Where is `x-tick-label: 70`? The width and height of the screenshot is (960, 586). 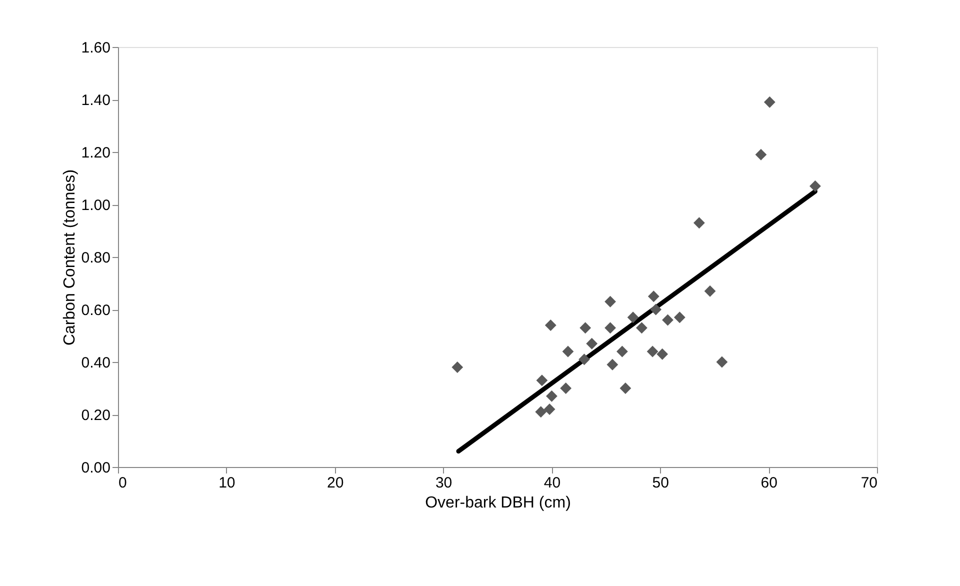 x-tick-label: 70 is located at coordinates (869, 483).